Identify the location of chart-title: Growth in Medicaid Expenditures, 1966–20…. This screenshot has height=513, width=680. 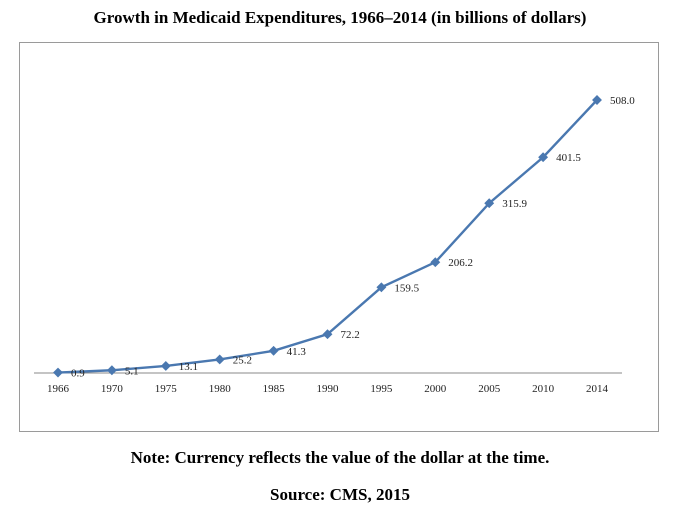
(340, 17).